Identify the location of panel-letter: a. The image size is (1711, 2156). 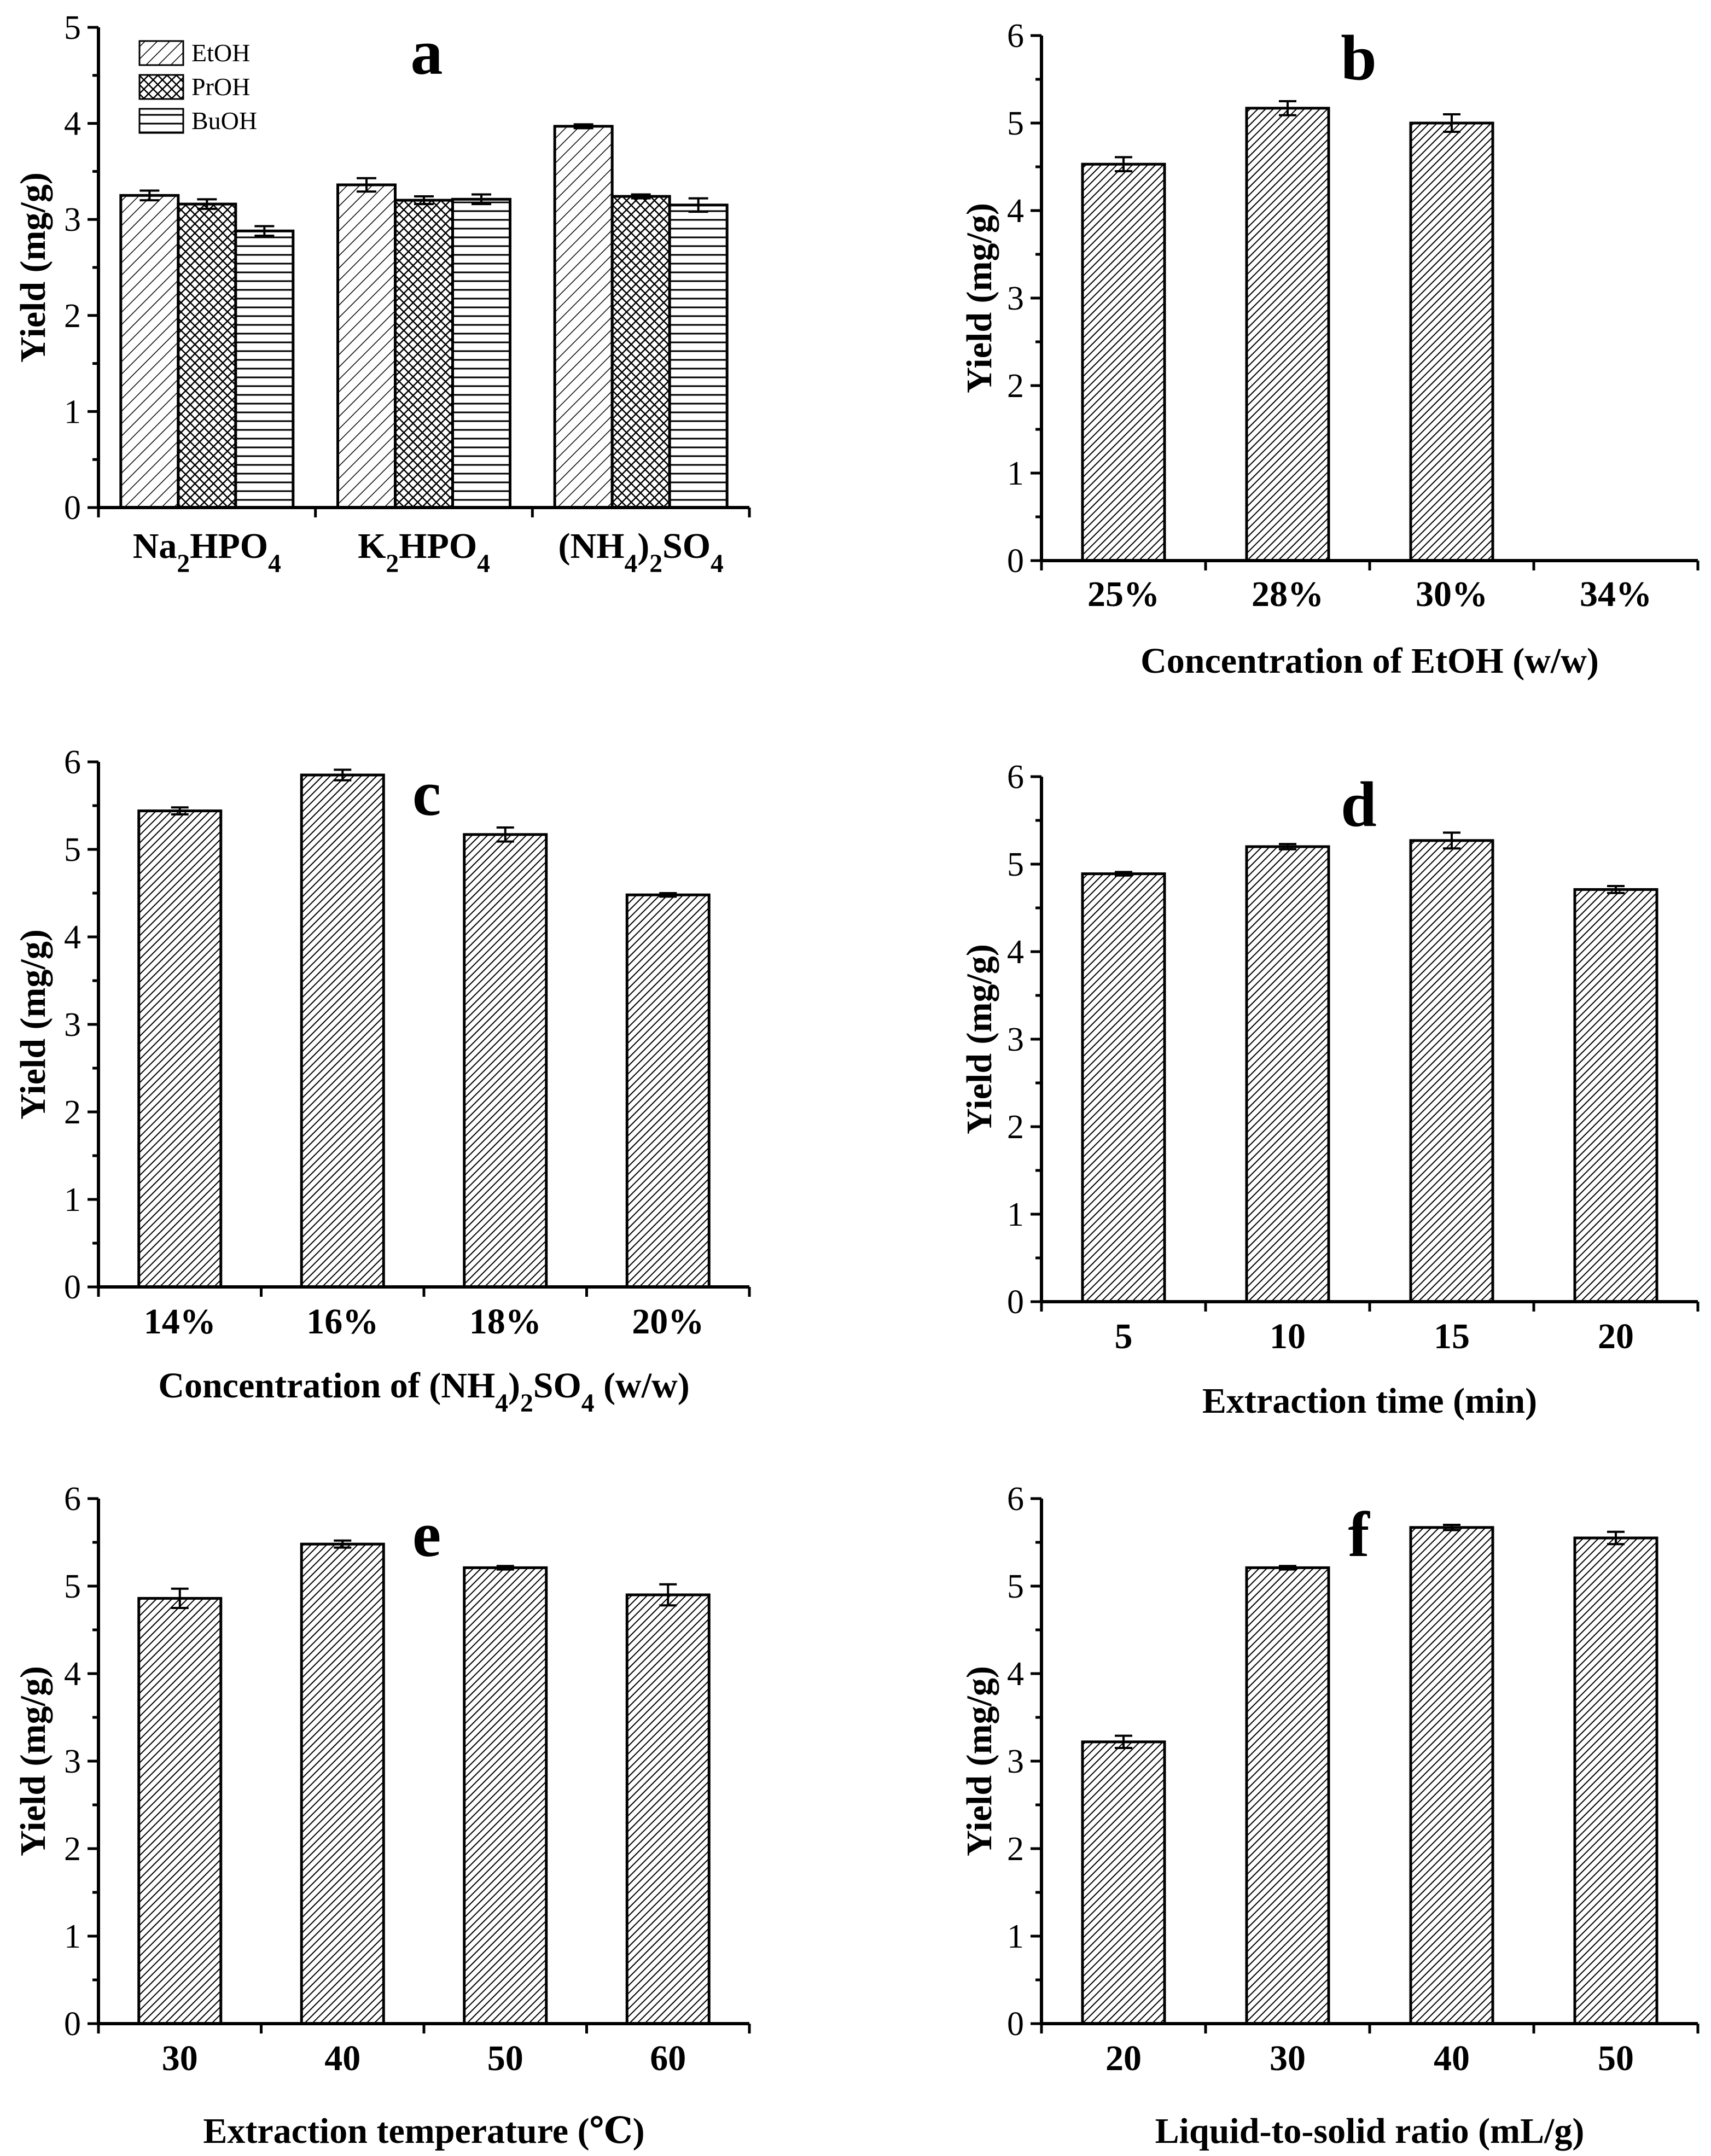
(427, 52).